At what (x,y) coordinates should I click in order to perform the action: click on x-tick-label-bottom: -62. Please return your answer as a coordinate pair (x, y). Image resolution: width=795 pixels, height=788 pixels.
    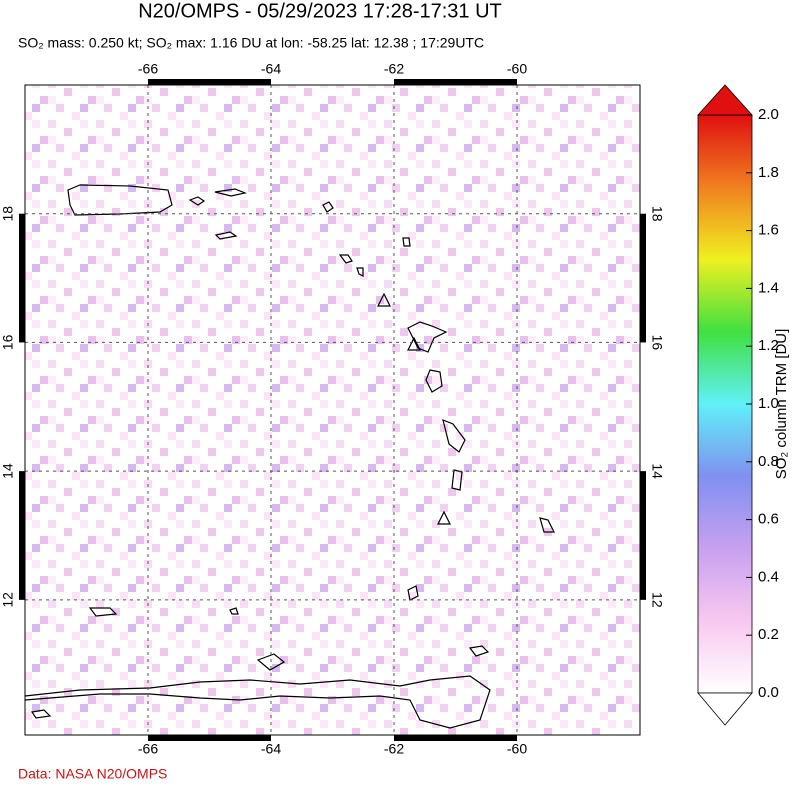
    Looking at the image, I should click on (394, 749).